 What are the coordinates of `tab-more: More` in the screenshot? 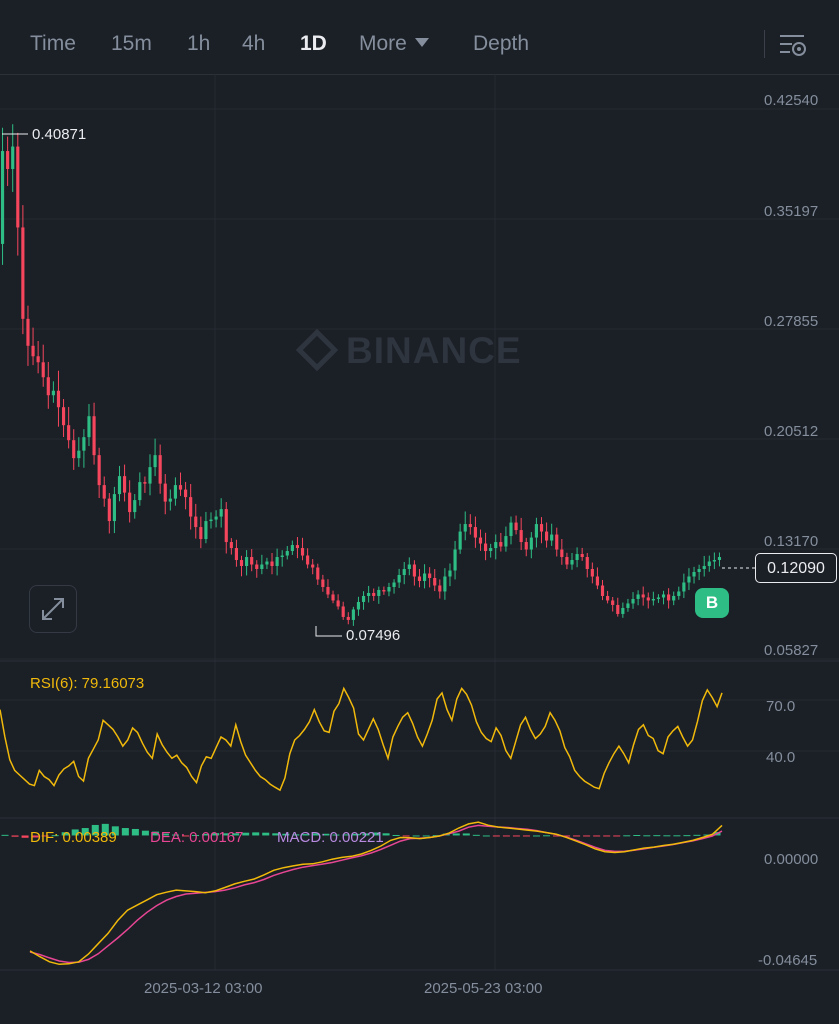 It's located at (394, 44).